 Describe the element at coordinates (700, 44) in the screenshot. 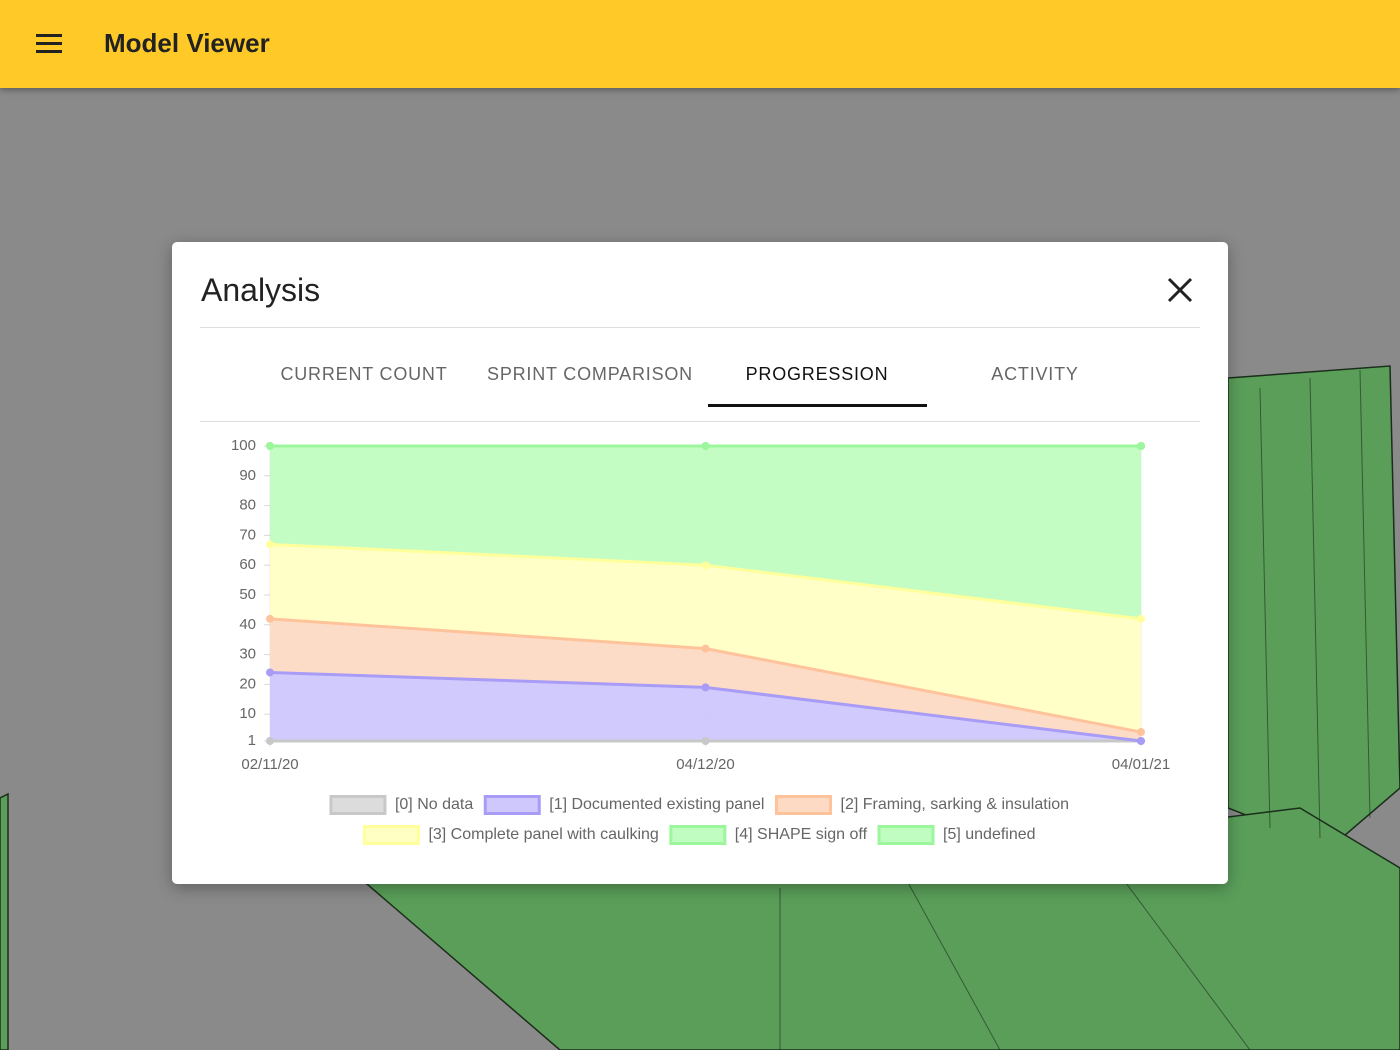

I see `app-bar: Model Viewer` at that location.